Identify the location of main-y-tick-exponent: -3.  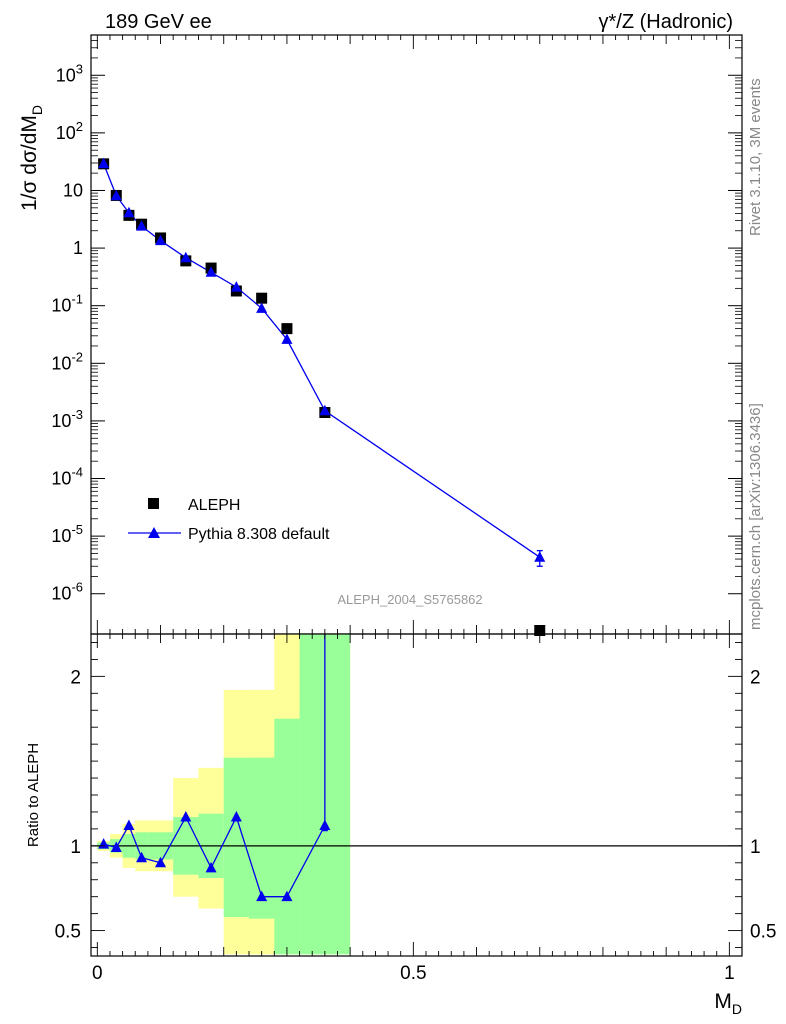
(77, 414).